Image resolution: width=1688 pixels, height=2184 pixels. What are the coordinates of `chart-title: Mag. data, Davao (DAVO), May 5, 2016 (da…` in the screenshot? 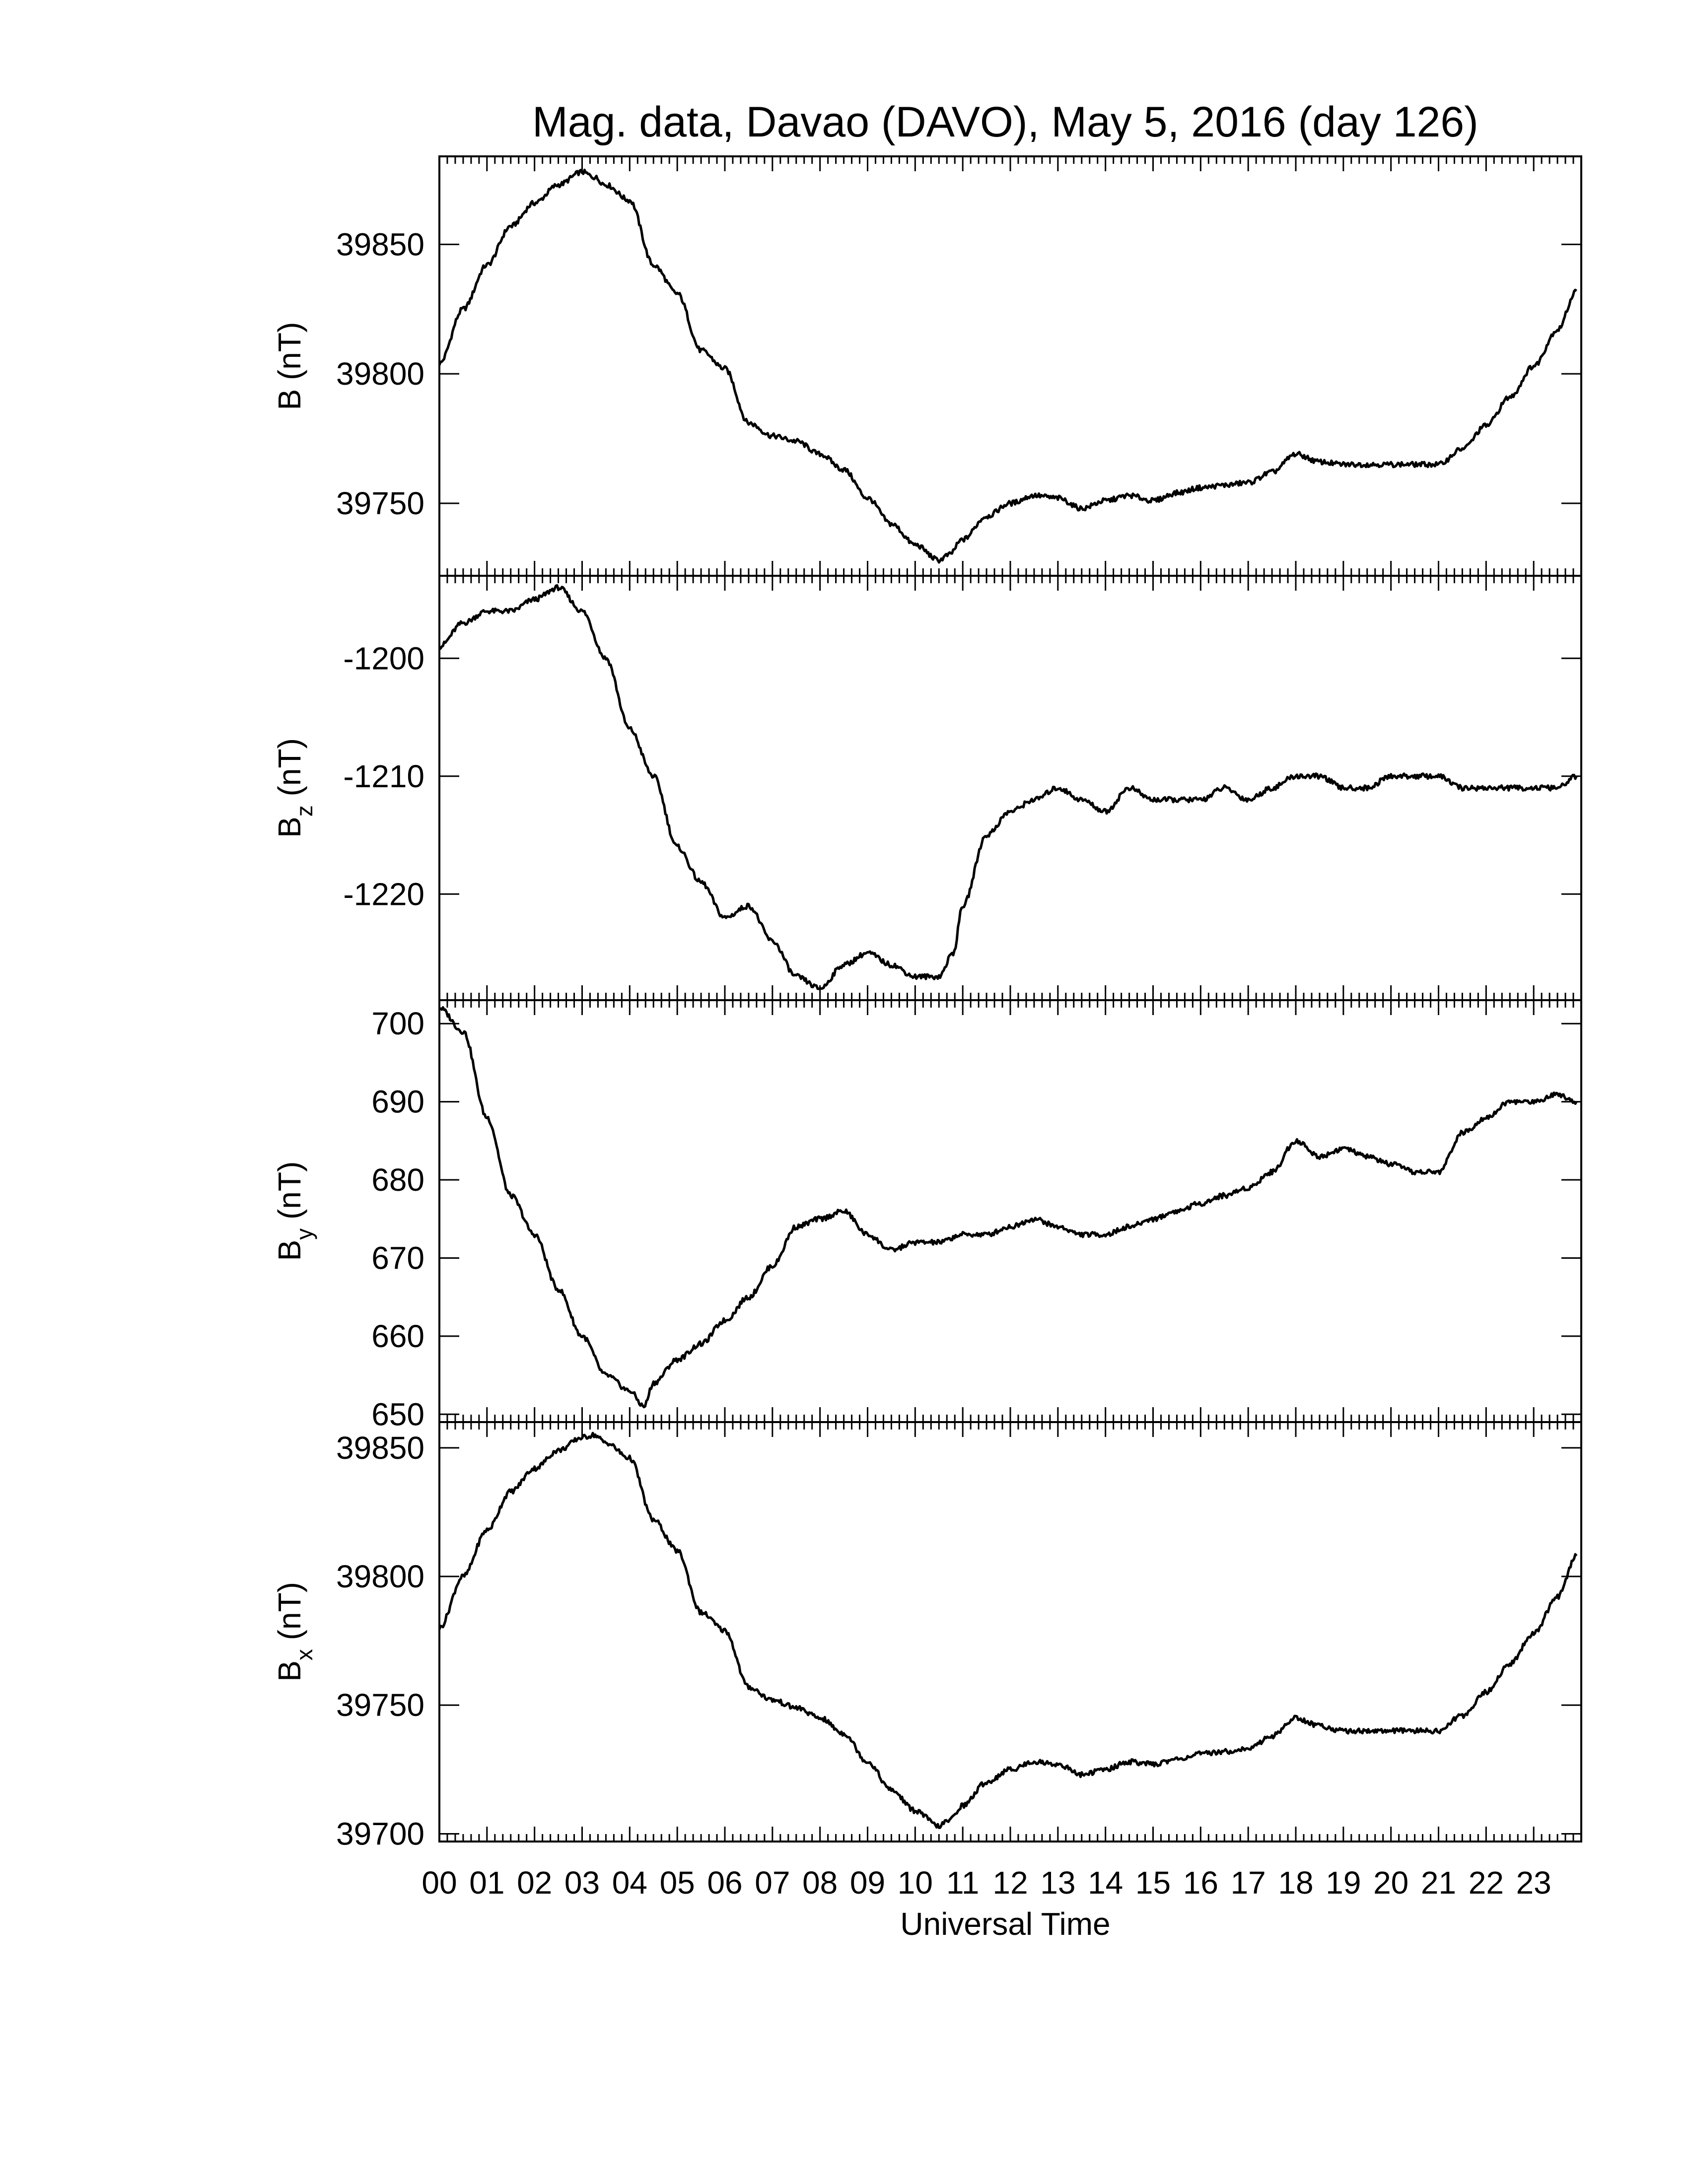 It's located at (1005, 122).